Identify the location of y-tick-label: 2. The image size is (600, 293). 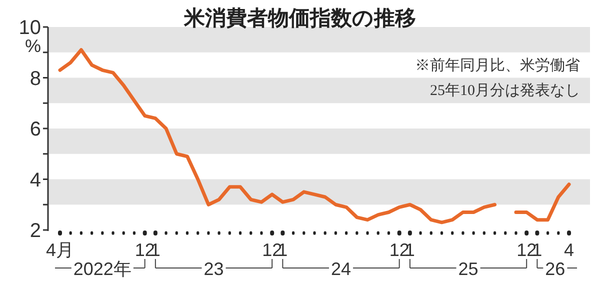
(35, 231).